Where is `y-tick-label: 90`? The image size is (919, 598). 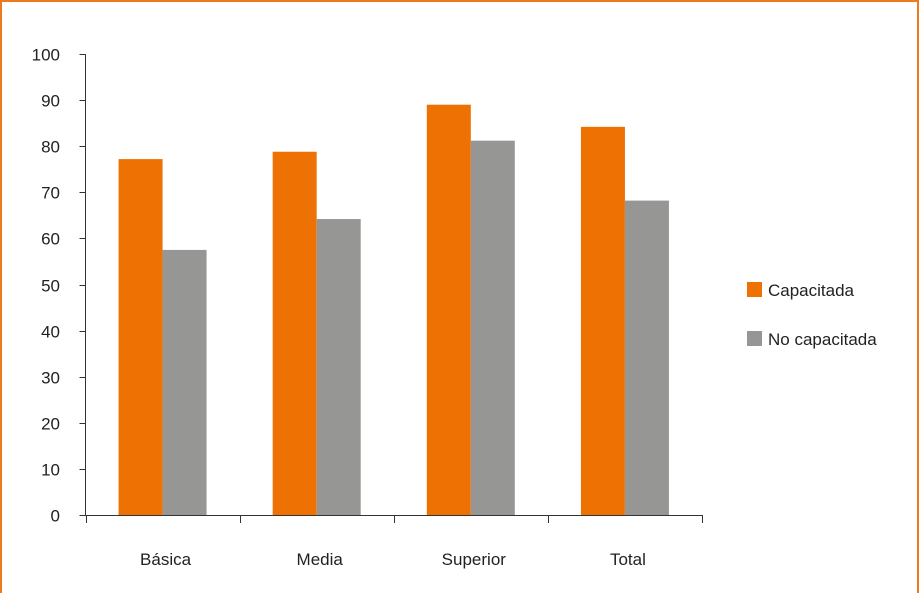 y-tick-label: 90 is located at coordinates (50, 101).